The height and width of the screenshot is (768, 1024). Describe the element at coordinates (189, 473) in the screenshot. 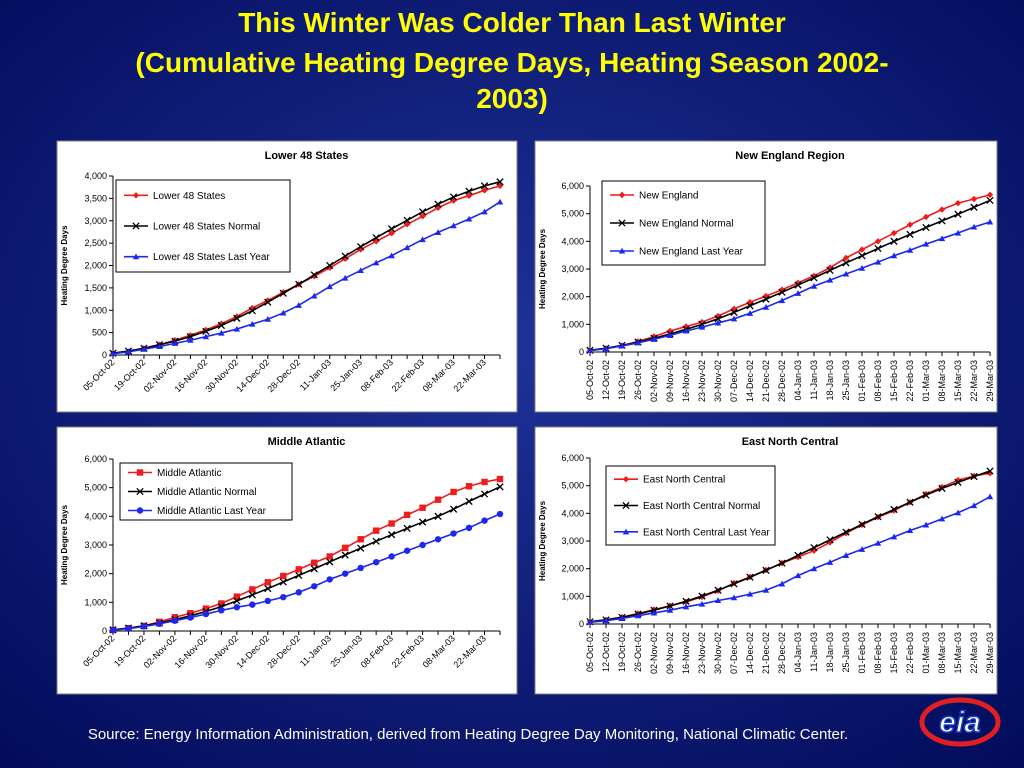

I see `legend-label: Middle Atlantic` at that location.